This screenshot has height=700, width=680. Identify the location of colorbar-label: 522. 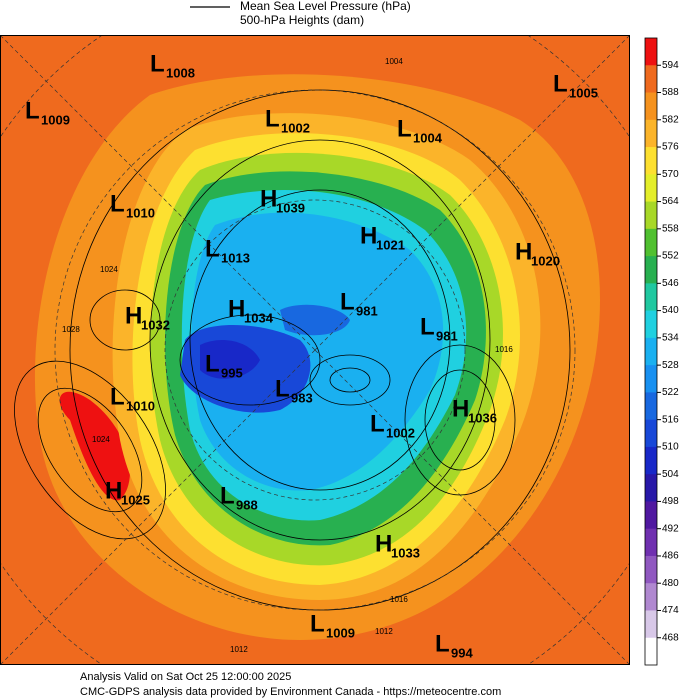
(670, 392).